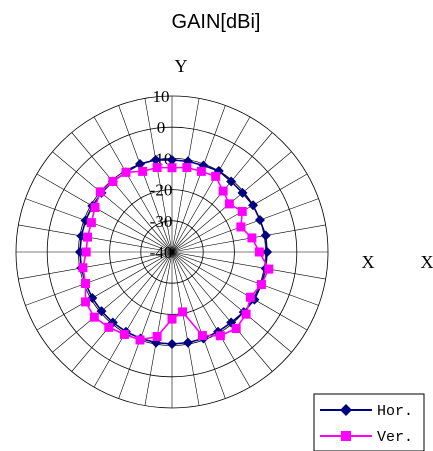 This screenshot has width=433, height=451. What do you see at coordinates (395, 437) in the screenshot?
I see `legend-label-ver: Ver.` at bounding box center [395, 437].